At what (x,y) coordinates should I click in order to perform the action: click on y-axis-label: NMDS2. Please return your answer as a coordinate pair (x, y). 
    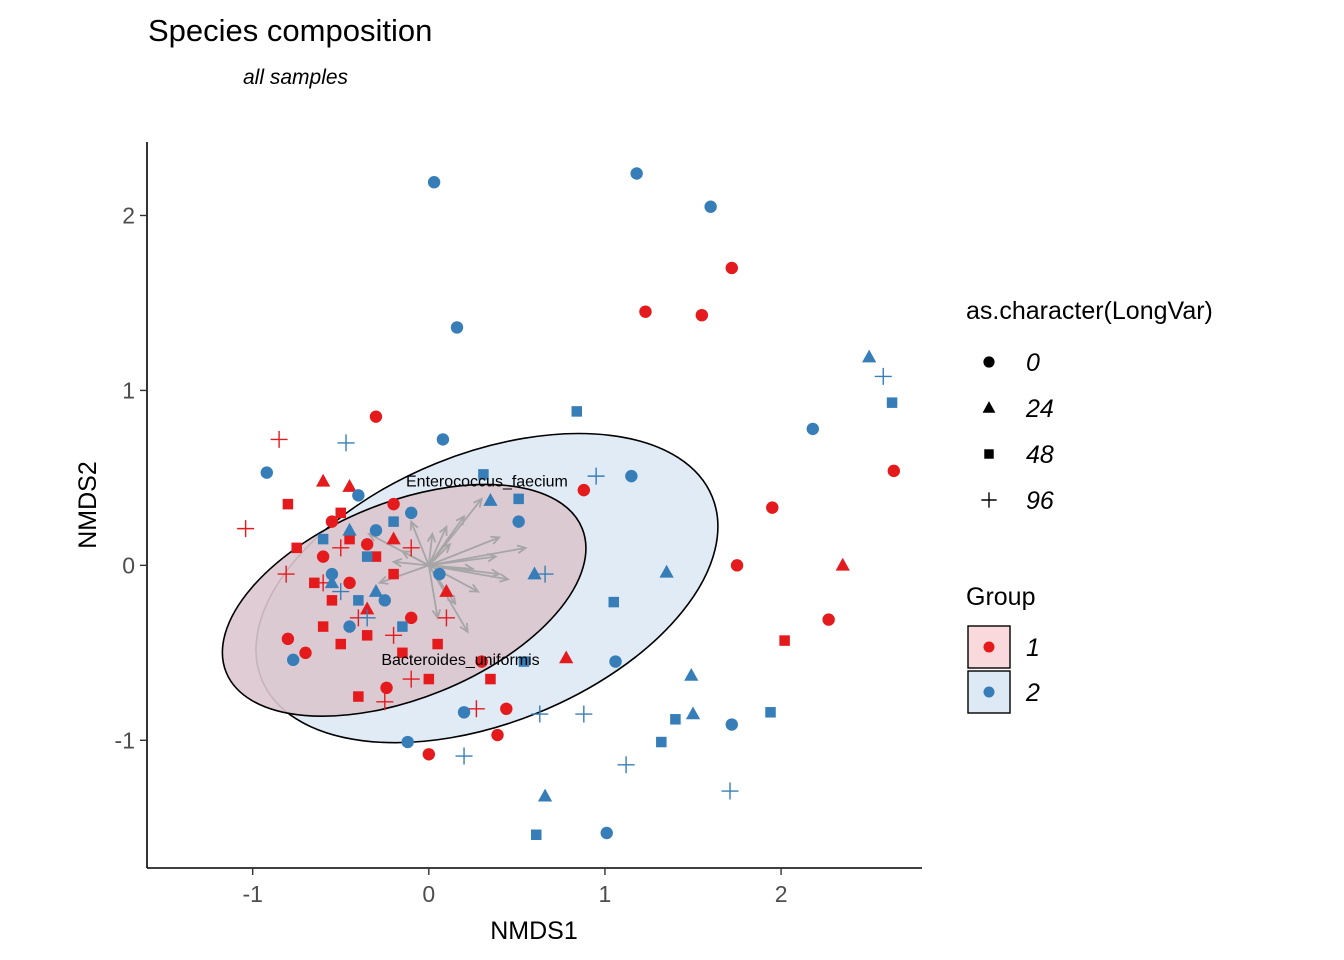
    Looking at the image, I should click on (88, 505).